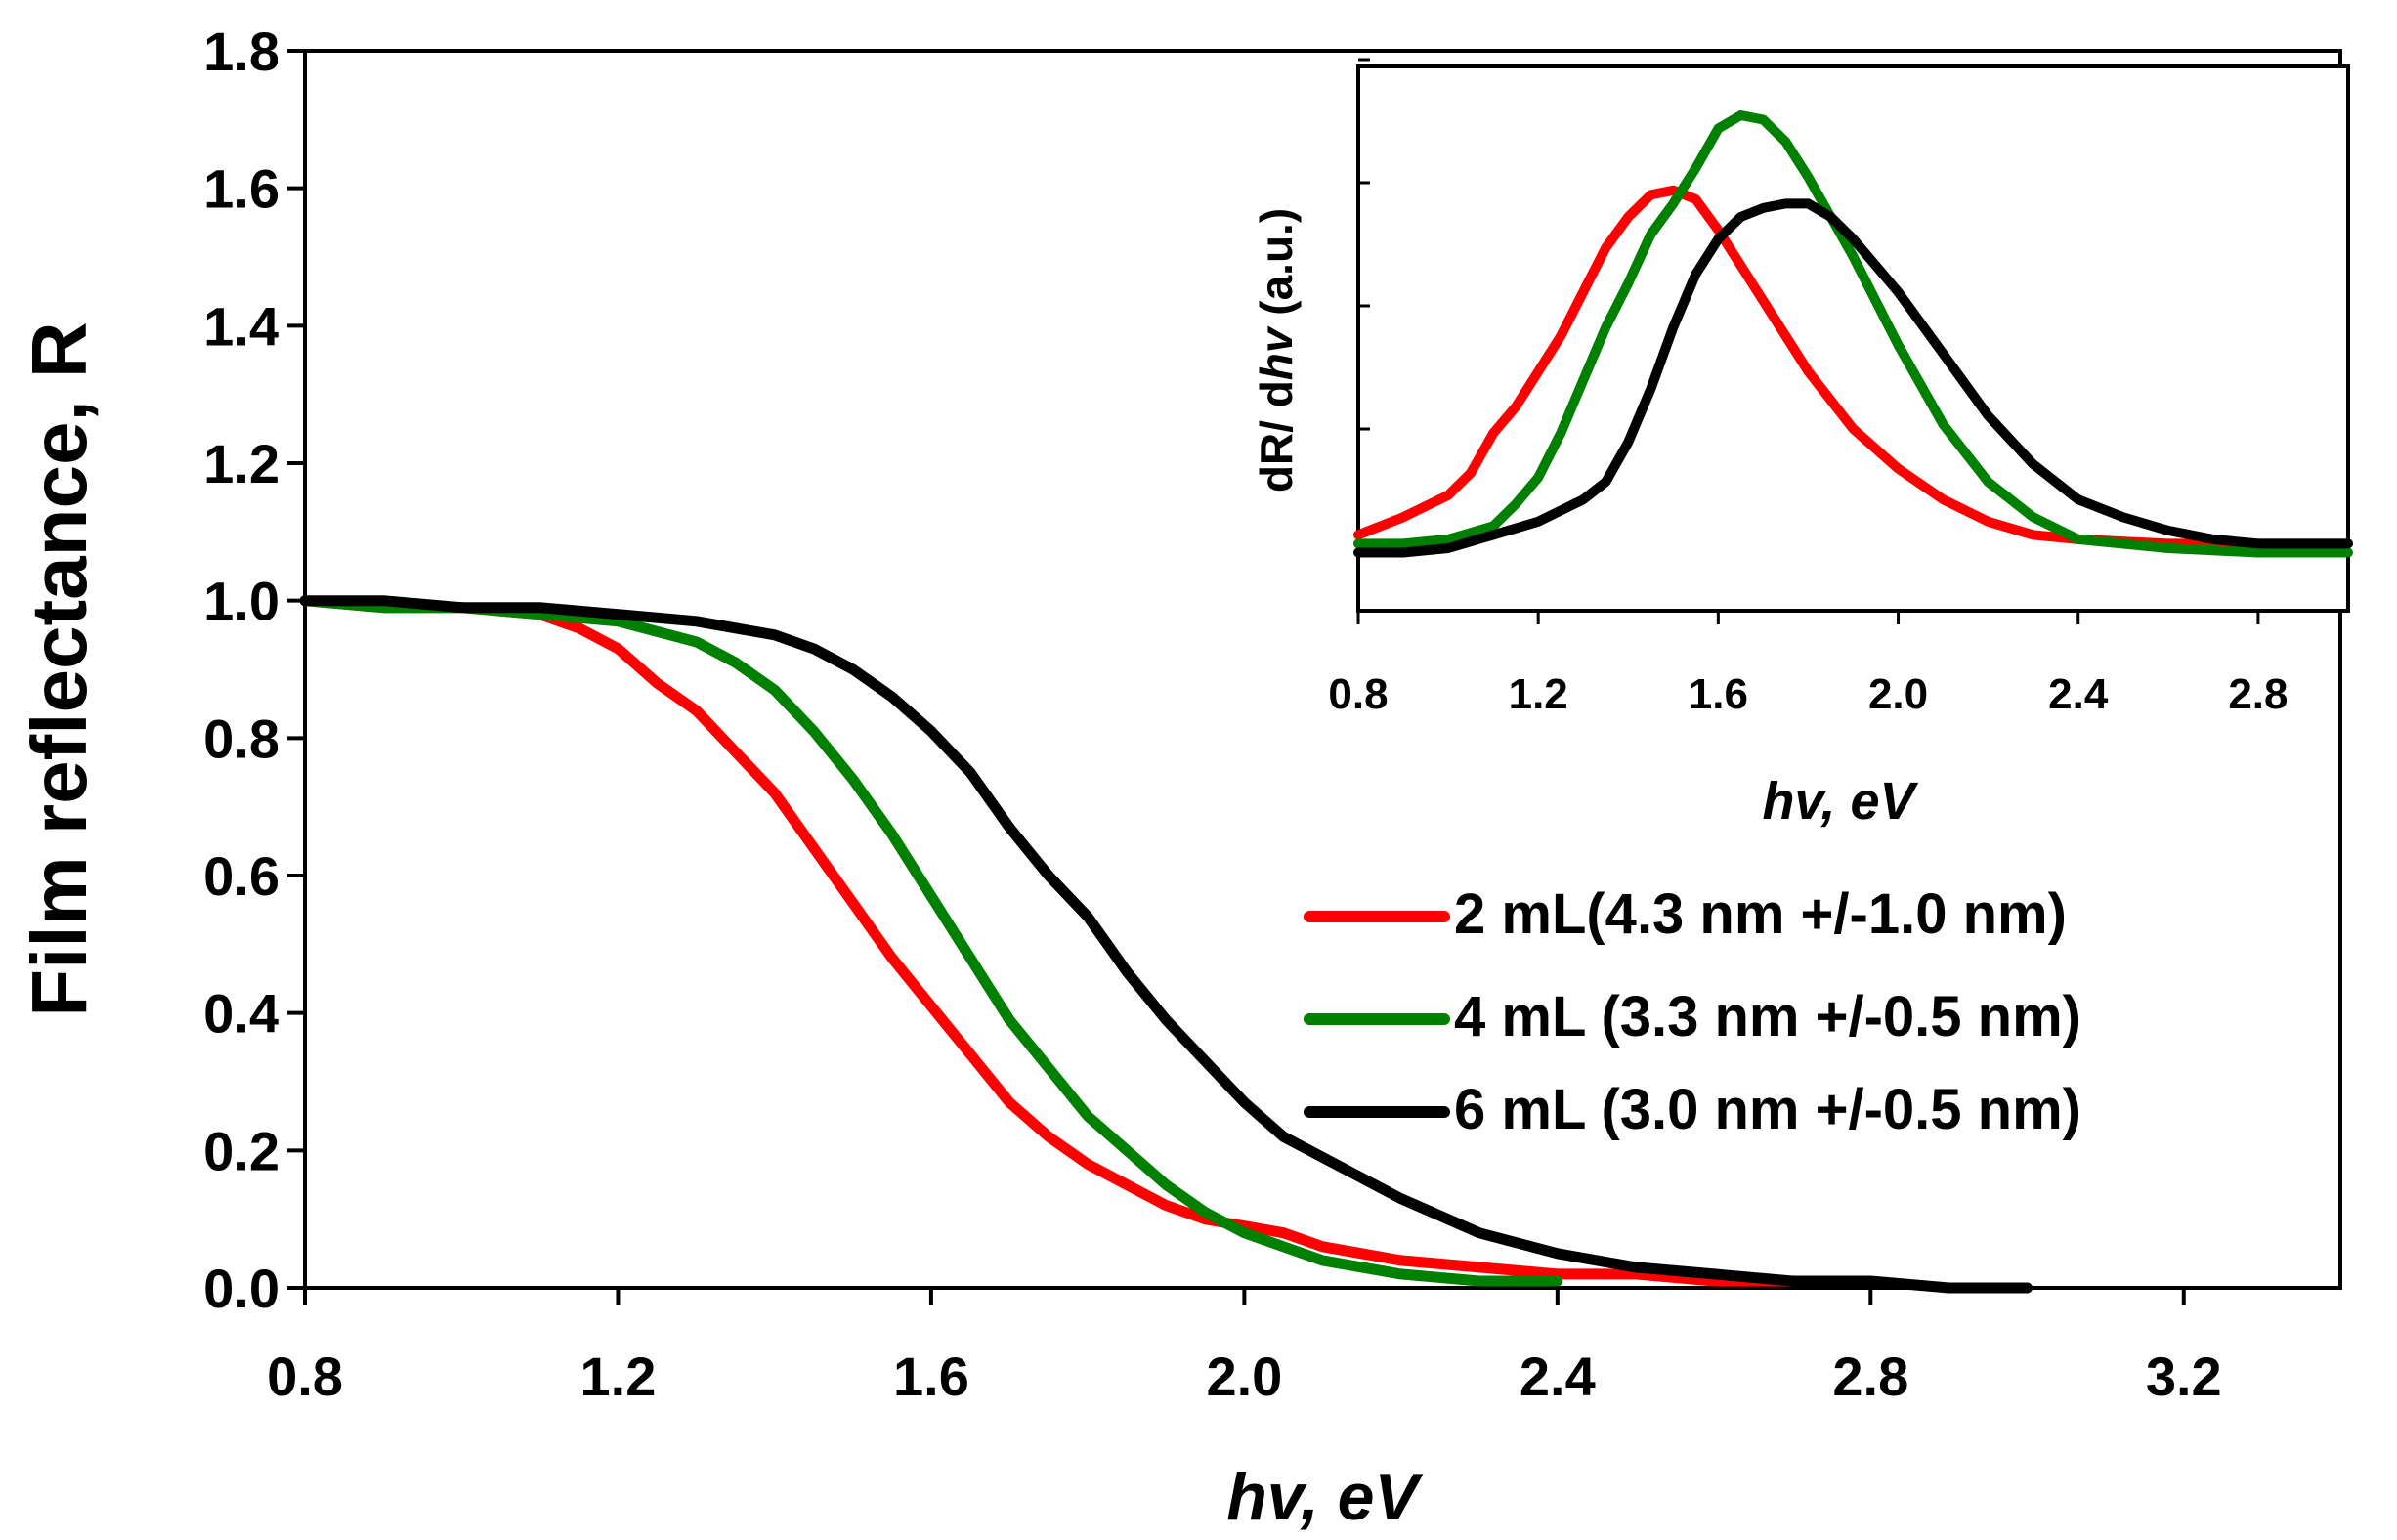 This screenshot has height=1540, width=2397. Describe the element at coordinates (1840, 801) in the screenshot. I see `inset-x-axis-title: hv, eV` at that location.